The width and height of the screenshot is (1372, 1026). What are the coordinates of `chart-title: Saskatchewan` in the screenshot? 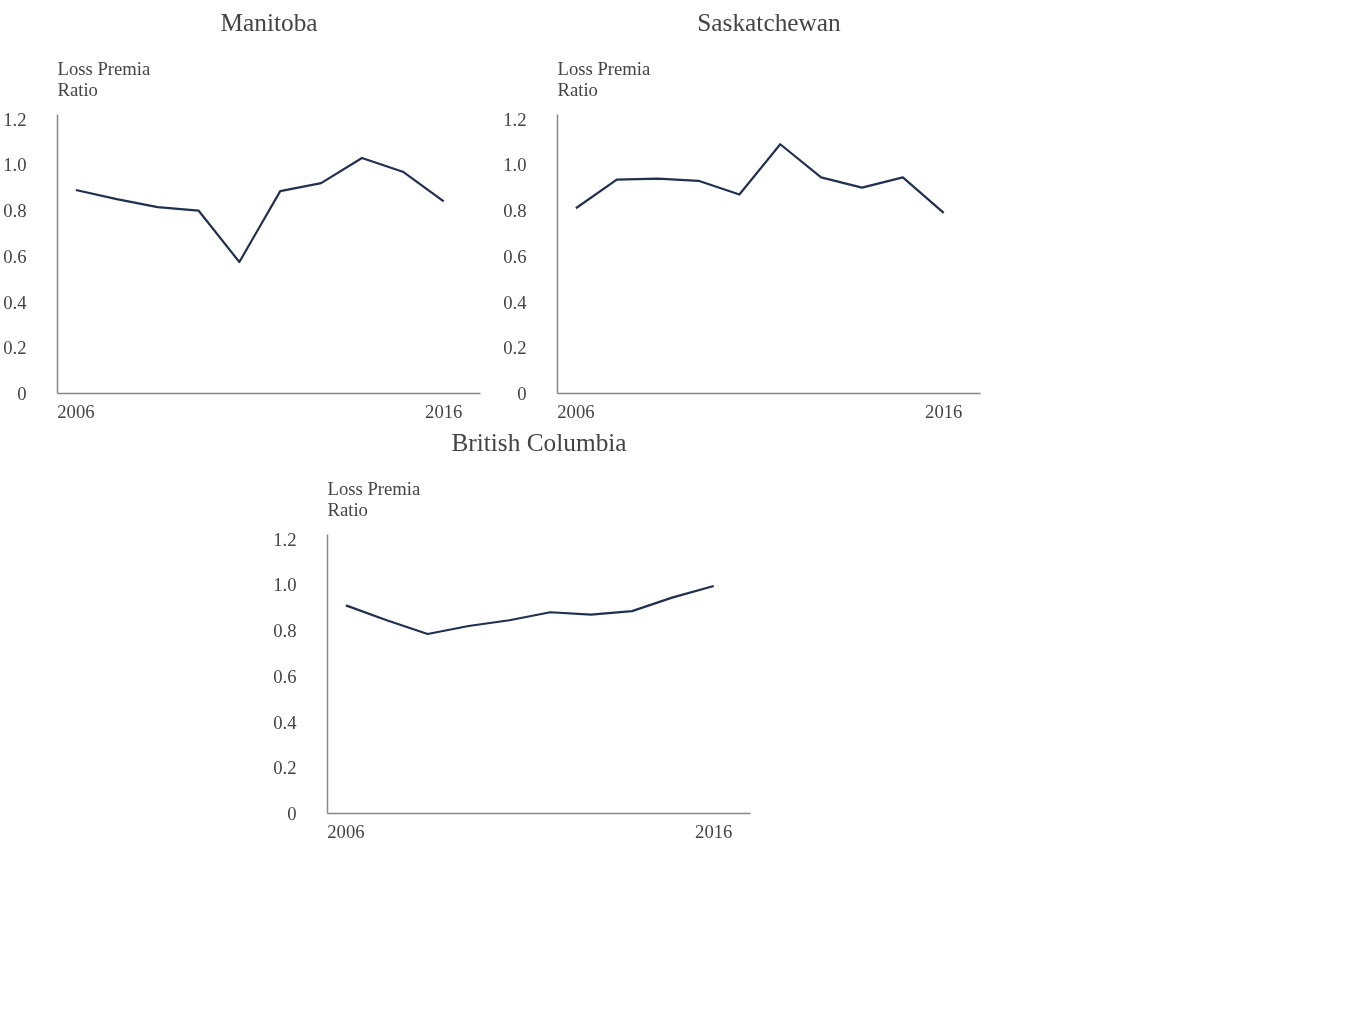 It's located at (769, 21).